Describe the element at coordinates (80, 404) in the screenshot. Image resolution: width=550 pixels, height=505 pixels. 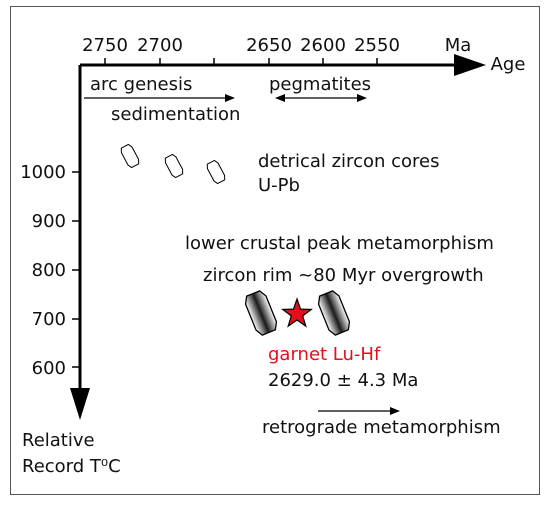
I see `temperature-axis-arrowhead` at that location.